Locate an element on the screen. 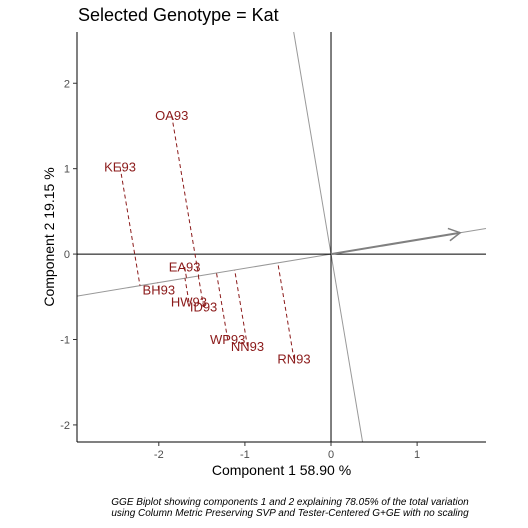  point-label: OA93 is located at coordinates (171, 115).